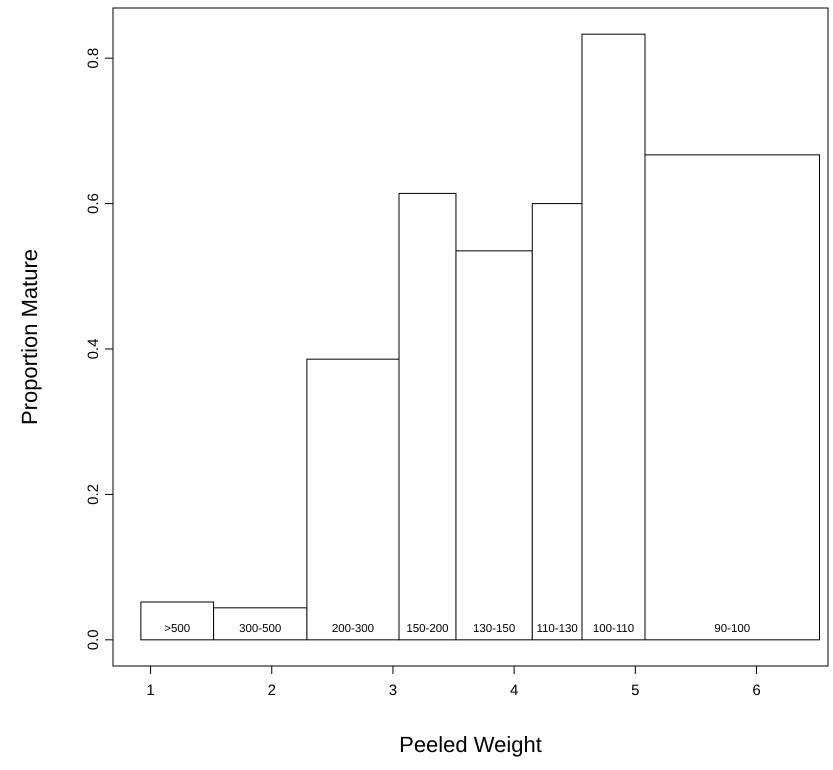  I want to click on annotation: >500, so click(177, 629).